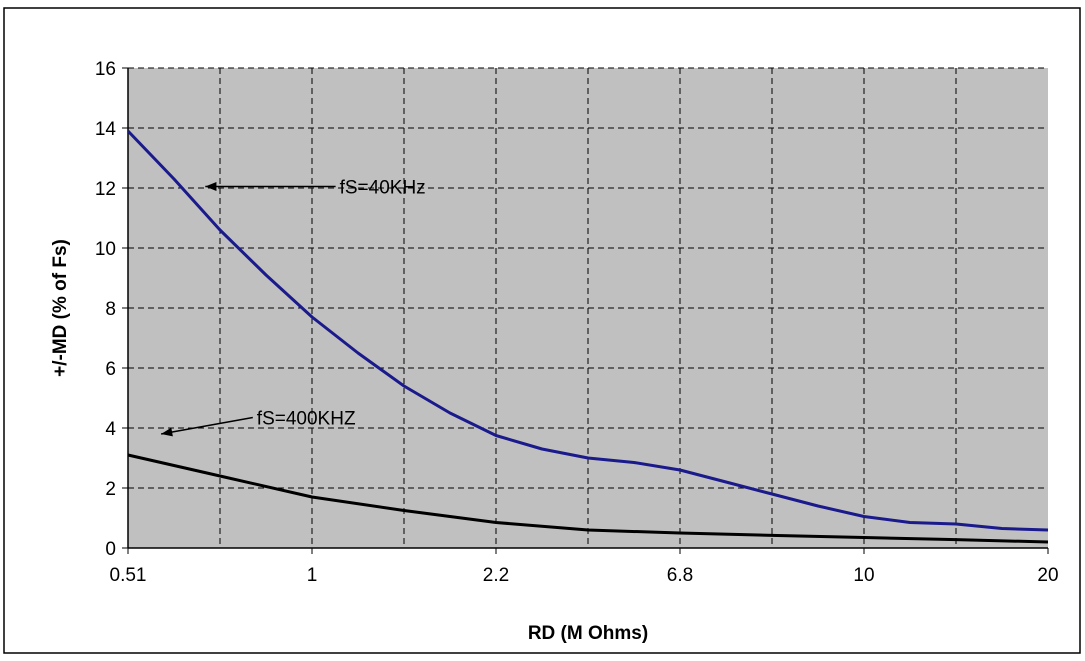 Image resolution: width=1085 pixels, height=661 pixels. What do you see at coordinates (312, 575) in the screenshot?
I see `x-tick-label: 1` at bounding box center [312, 575].